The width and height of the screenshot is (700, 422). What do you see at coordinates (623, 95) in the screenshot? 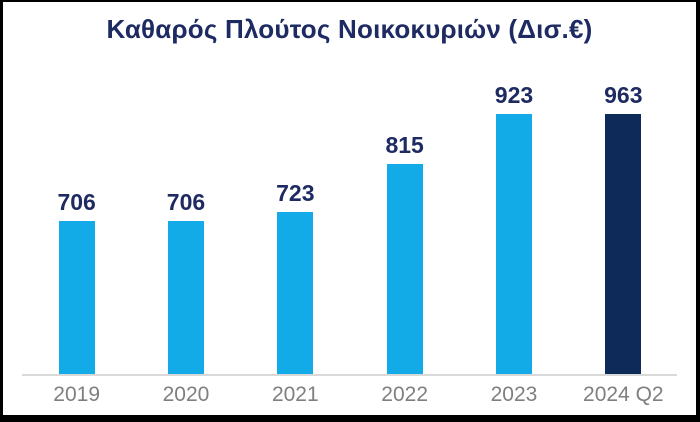
I see `value-label: 963` at bounding box center [623, 95].